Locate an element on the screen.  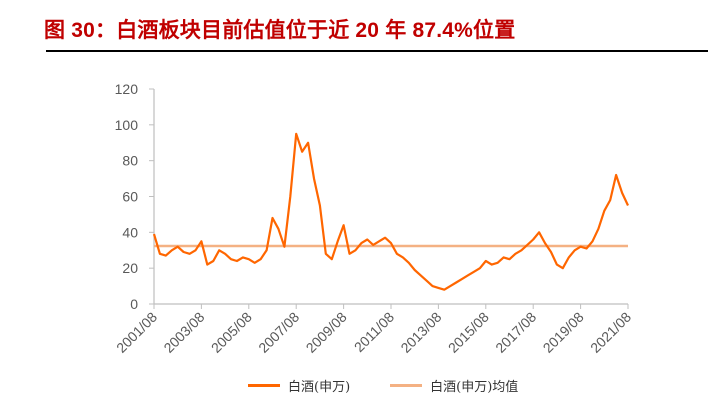
legend-label: 白酒(申万) is located at coordinates (319, 387).